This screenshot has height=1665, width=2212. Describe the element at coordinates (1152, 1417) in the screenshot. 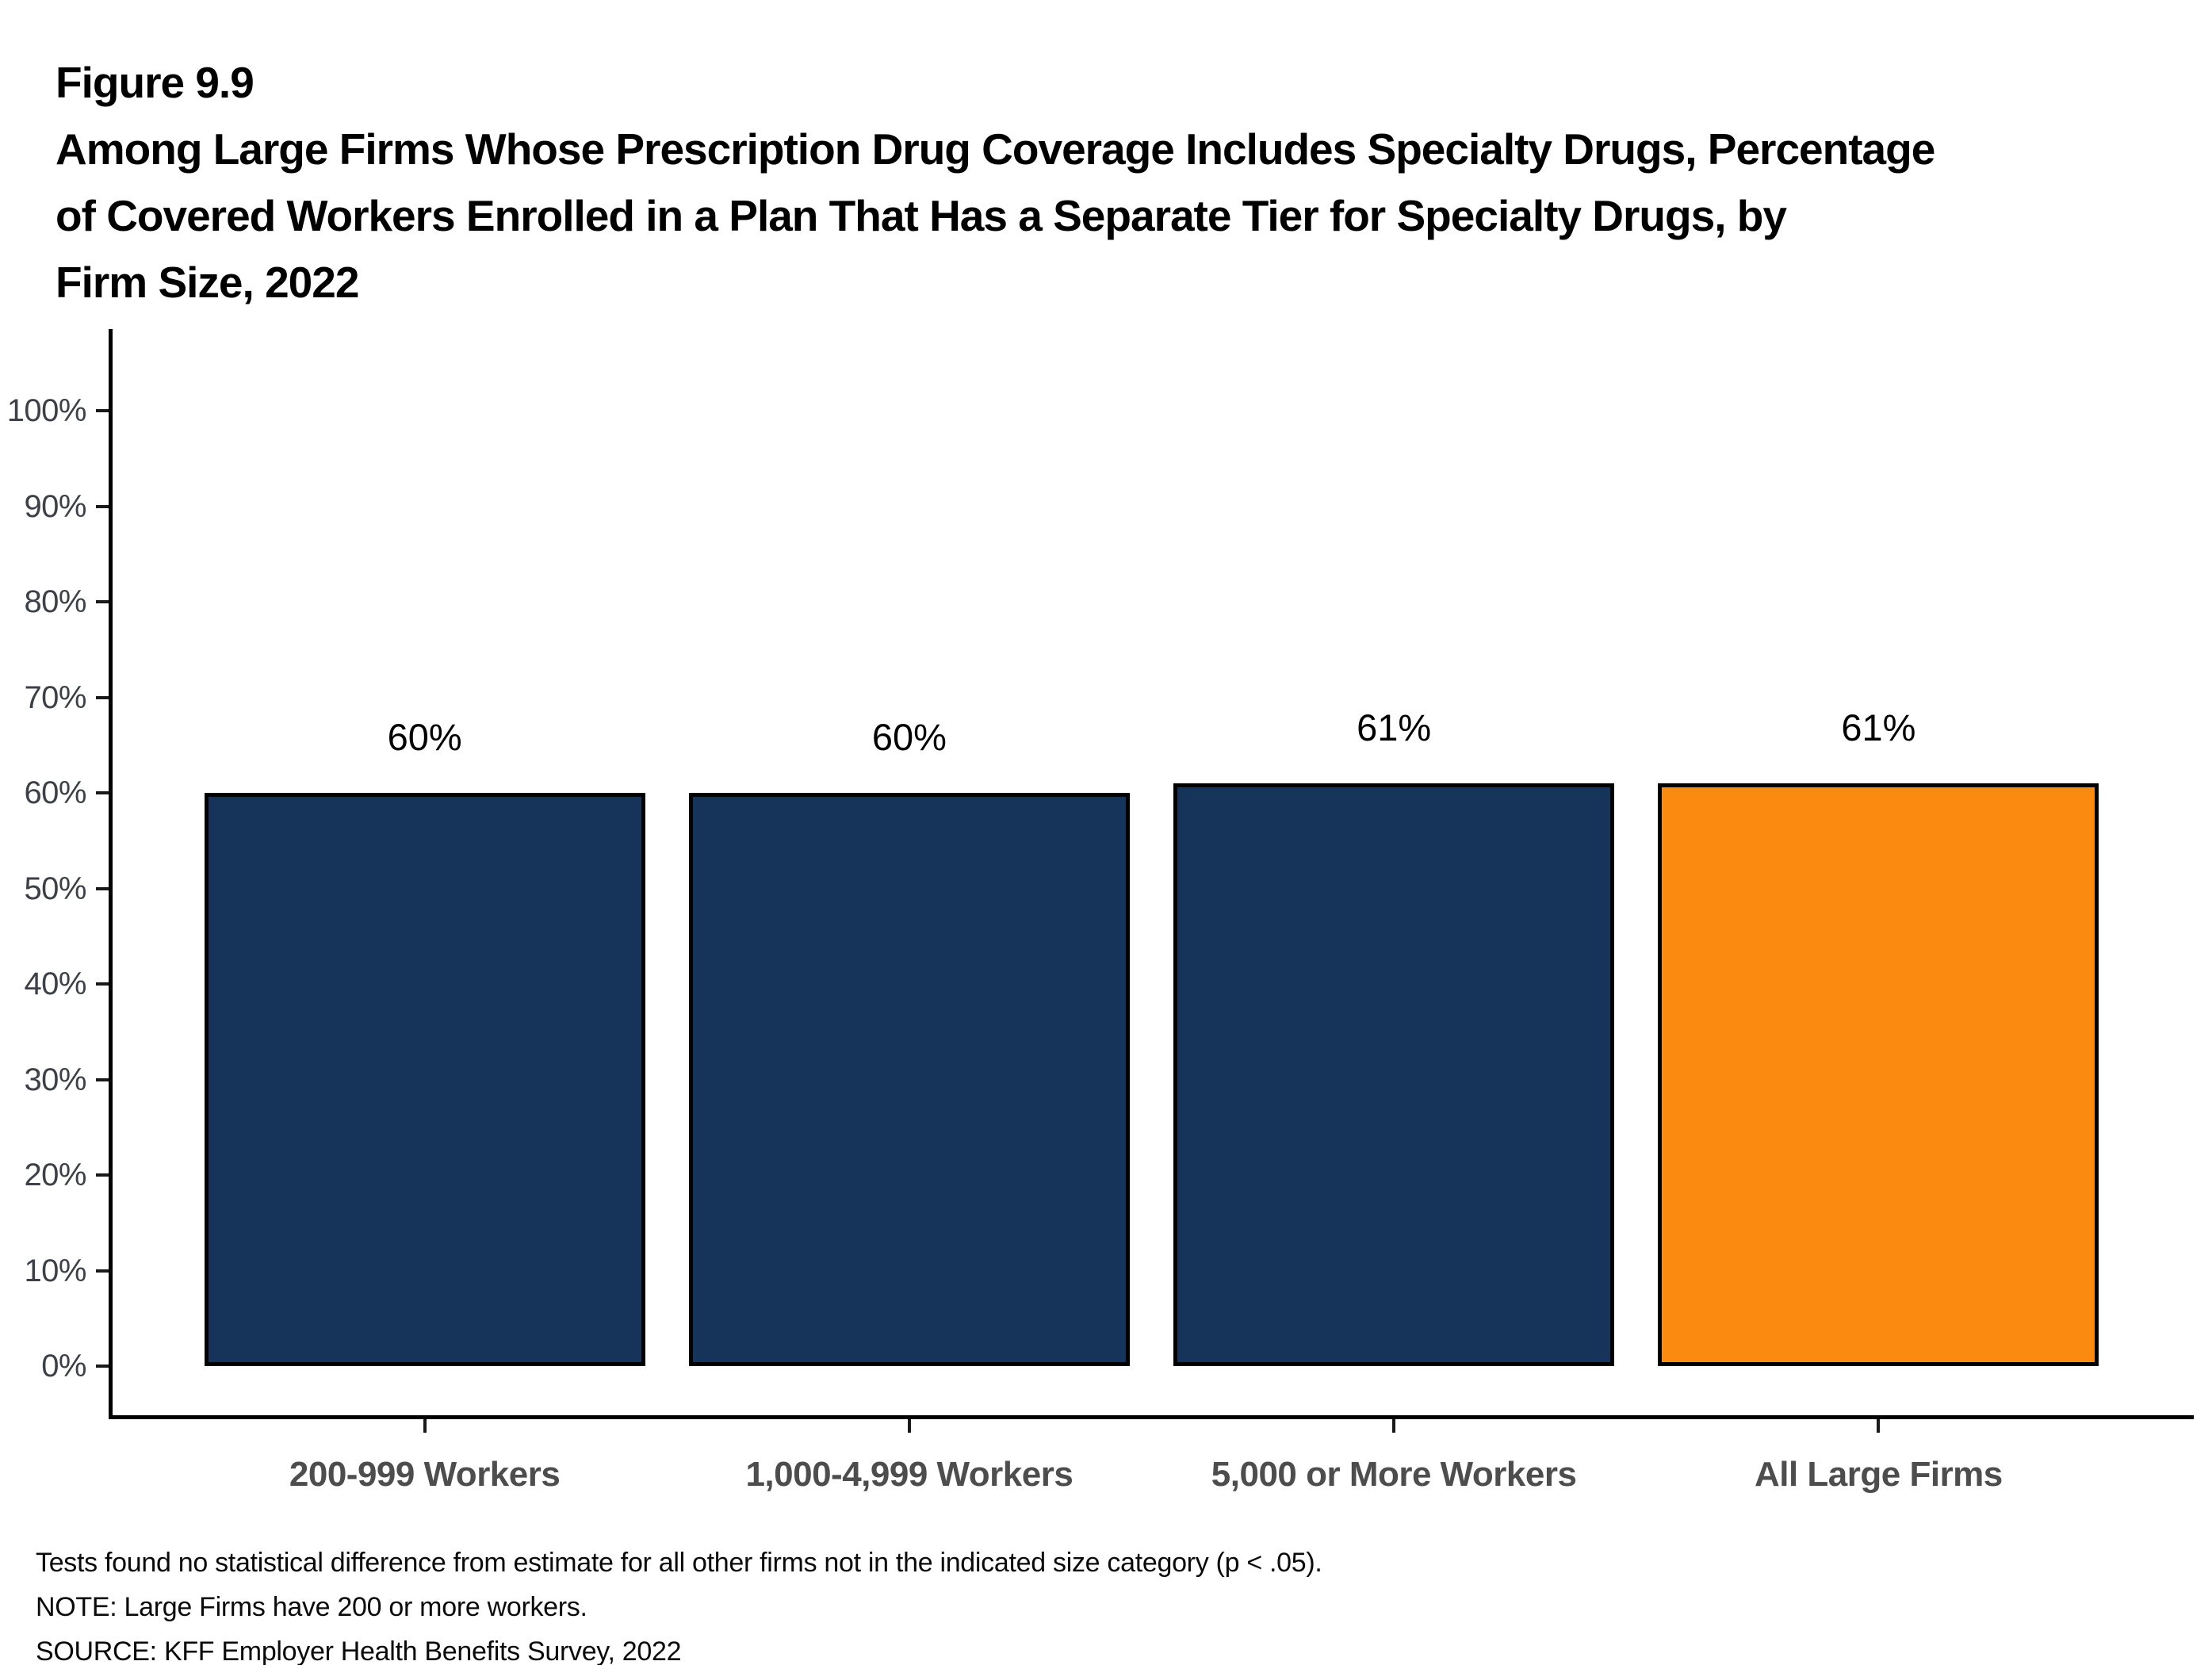

I see `x-axis-line` at that location.